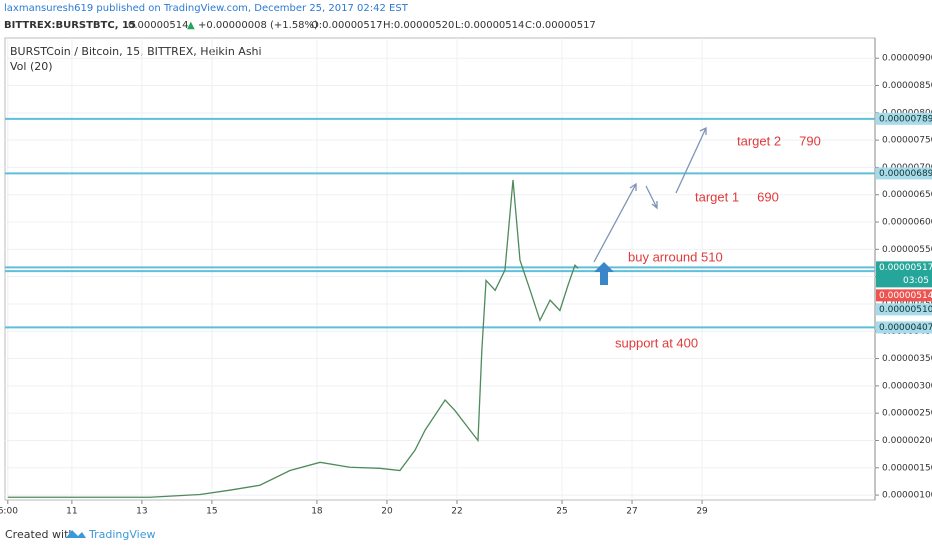 Image resolution: width=932 pixels, height=554 pixels. I want to click on x-tick-label: 6:00, so click(9, 512).